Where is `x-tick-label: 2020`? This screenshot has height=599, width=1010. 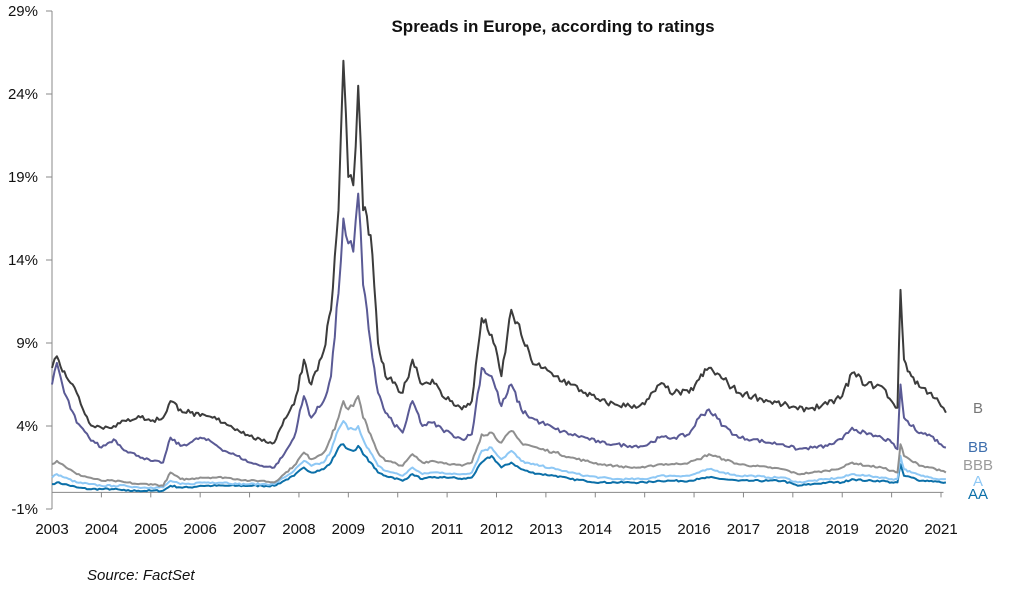
x-tick-label: 2020 is located at coordinates (891, 529).